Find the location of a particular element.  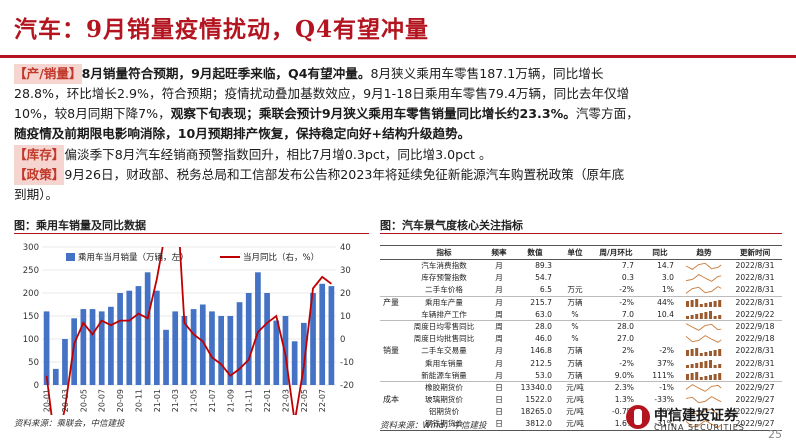

kpi-header-cell: 数值 is located at coordinates (535, 252).